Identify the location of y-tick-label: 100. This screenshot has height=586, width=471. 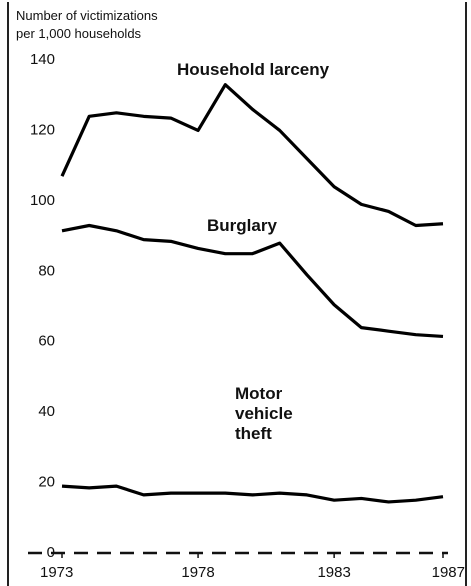
(42, 200).